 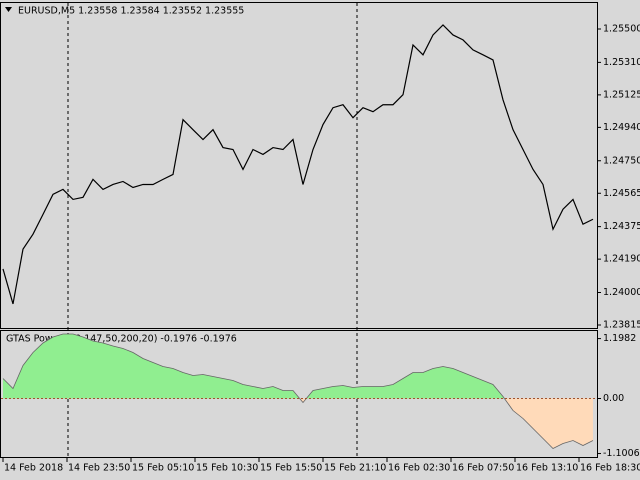 What do you see at coordinates (613, 398) in the screenshot?
I see `y-tick-label: 0.00` at bounding box center [613, 398].